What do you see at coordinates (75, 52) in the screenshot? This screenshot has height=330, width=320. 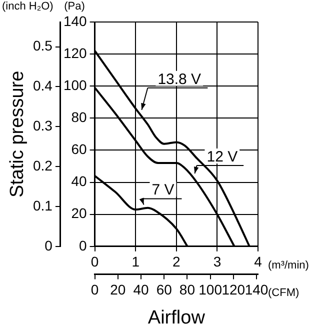 I see `y-tick-label: 120` at bounding box center [75, 52].